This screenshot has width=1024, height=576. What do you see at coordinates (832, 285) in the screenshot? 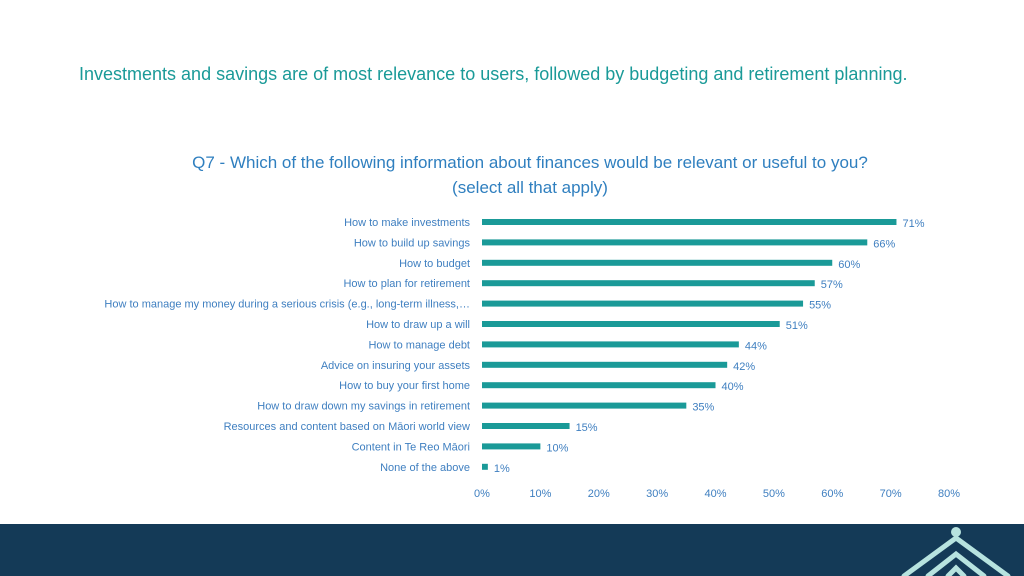
I see `value-label: 57%` at bounding box center [832, 285].